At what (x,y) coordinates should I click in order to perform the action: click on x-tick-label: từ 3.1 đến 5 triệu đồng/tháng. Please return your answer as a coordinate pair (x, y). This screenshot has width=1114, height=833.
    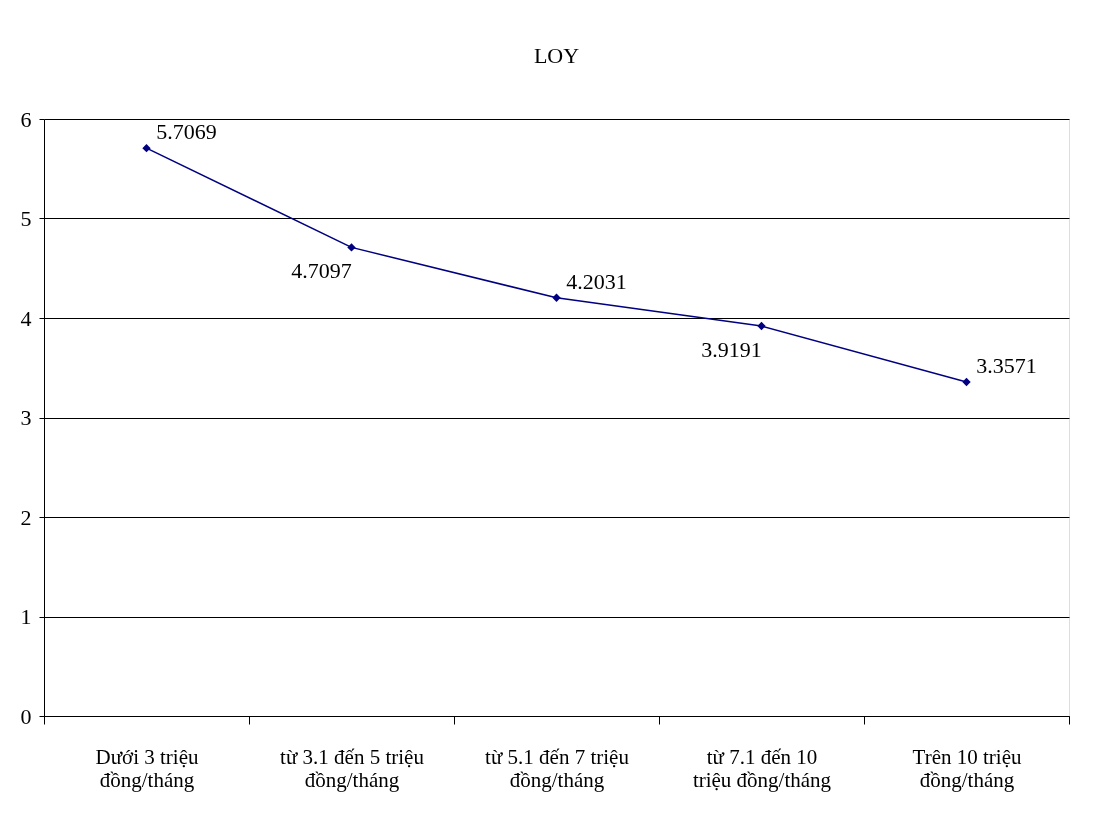
    Looking at the image, I should click on (352, 768).